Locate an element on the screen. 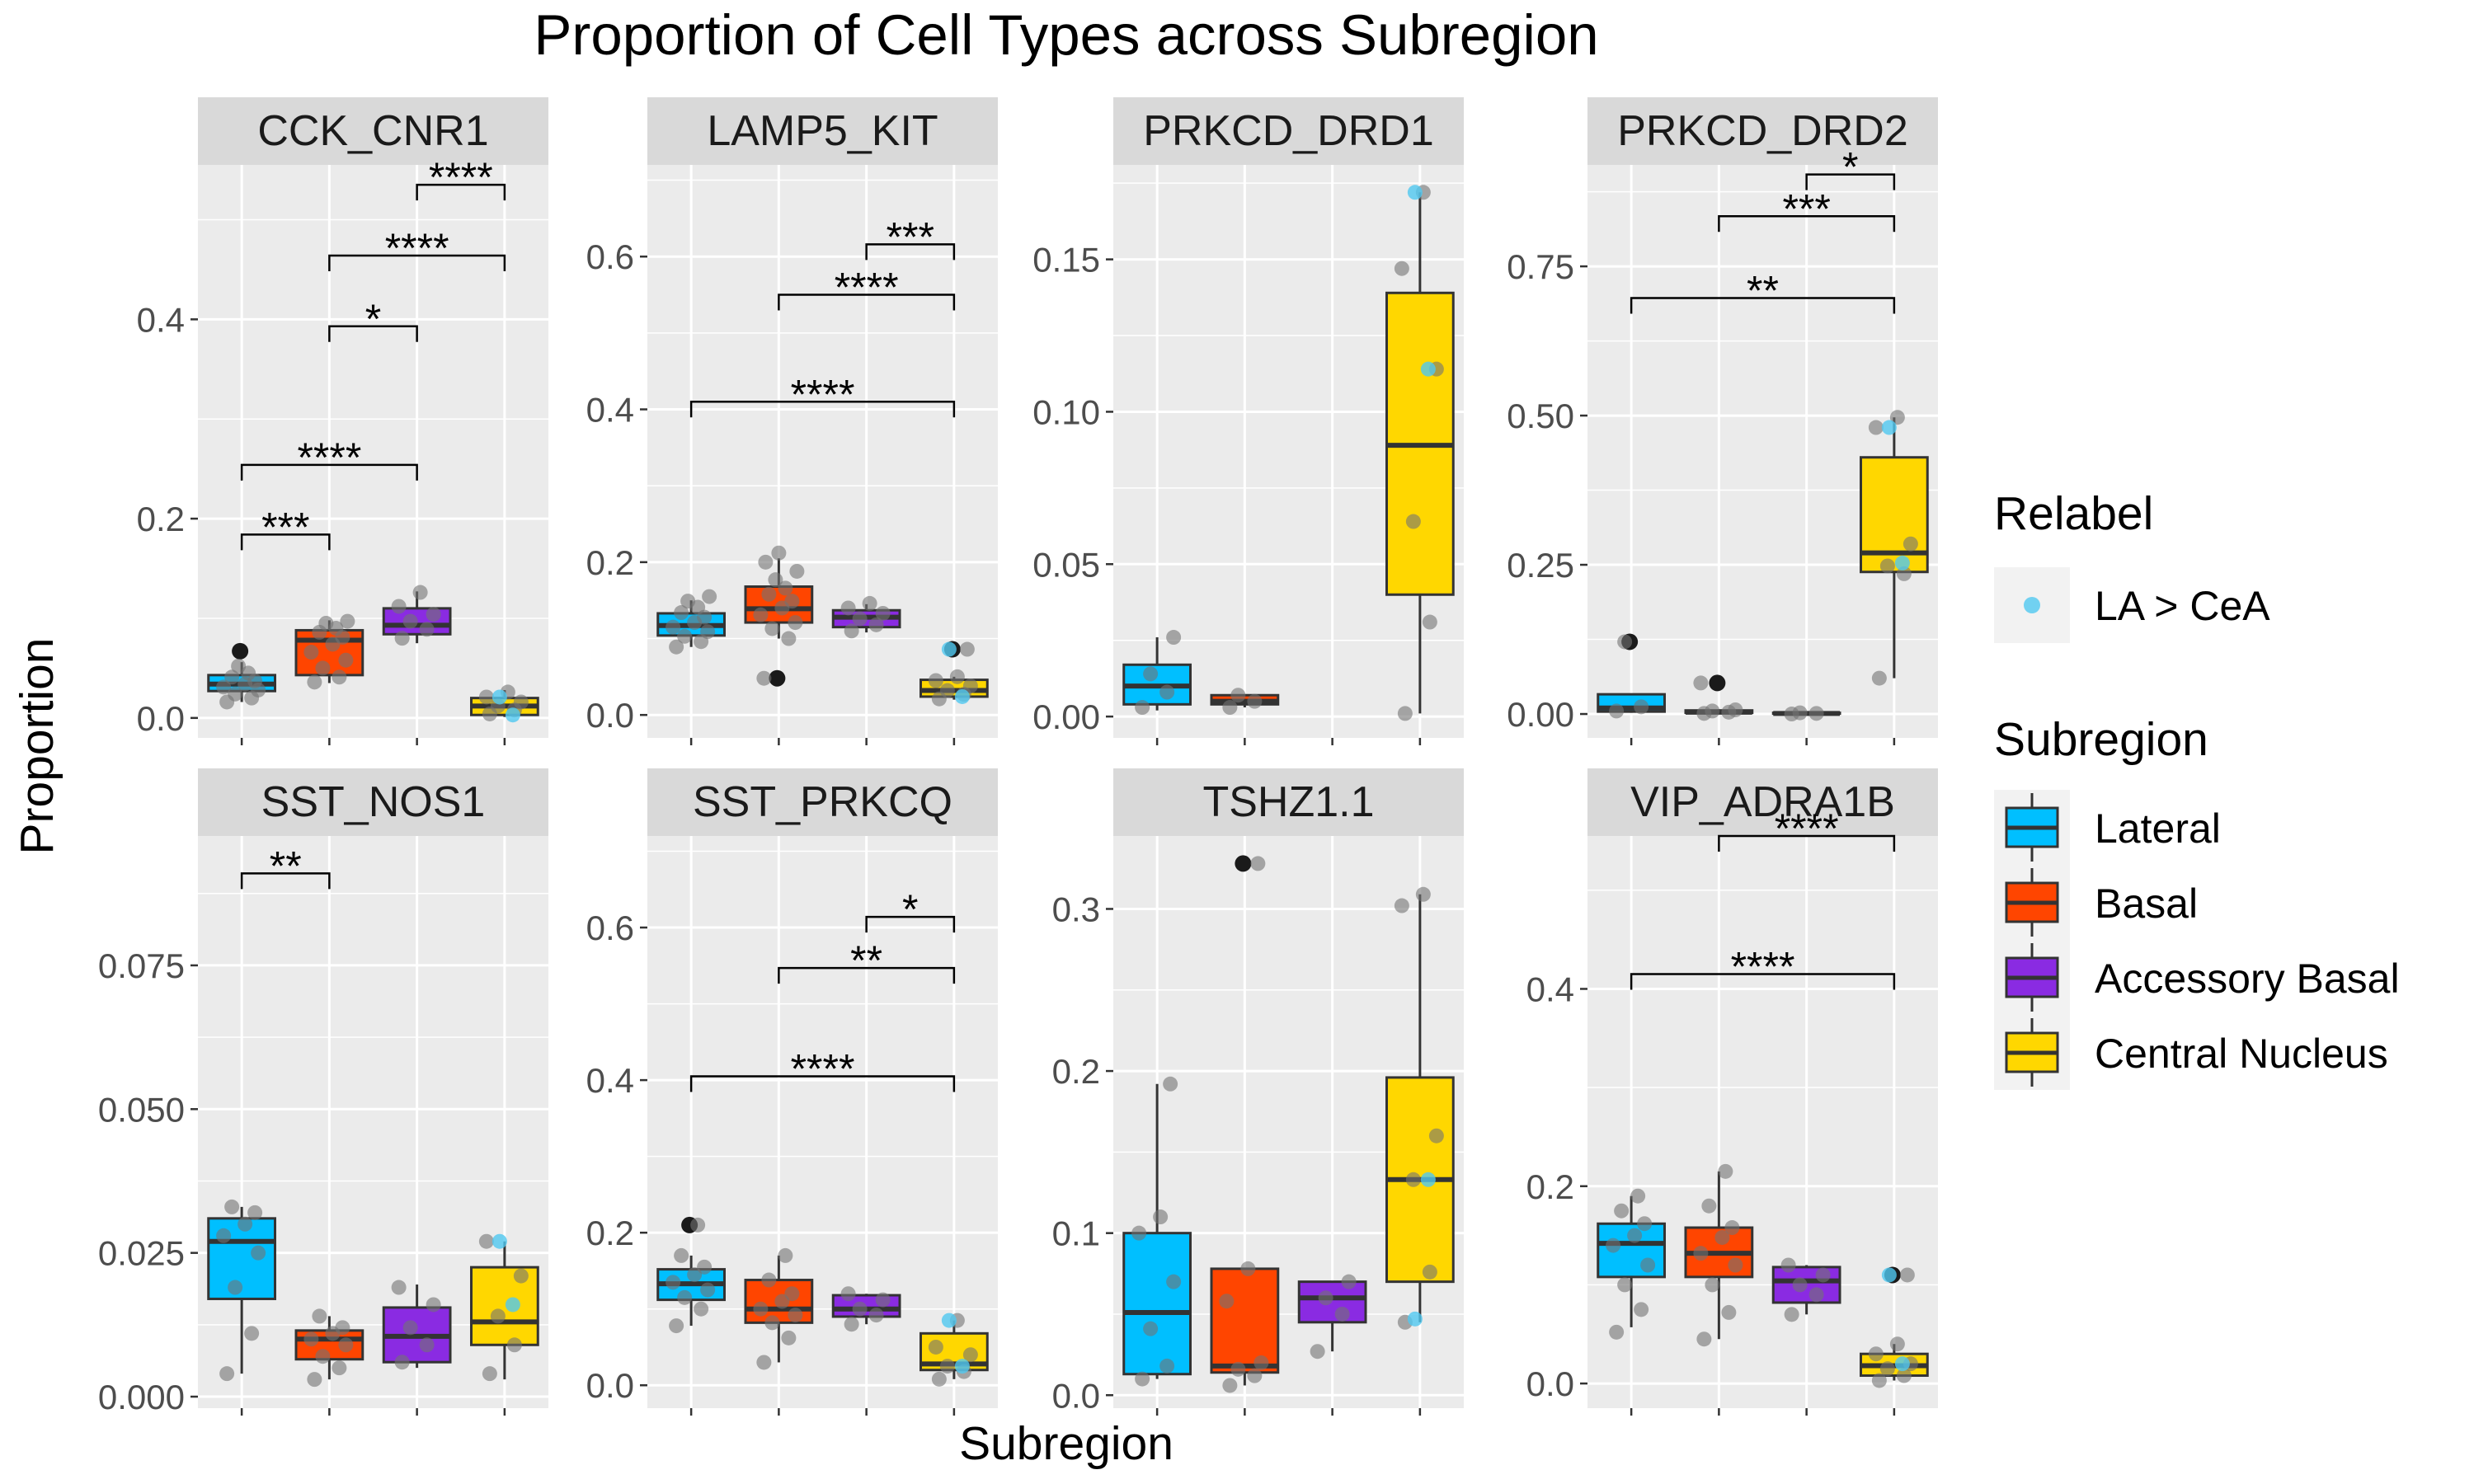 This screenshot has width=2474, height=1484. panel-vip-adra1b: VIP_ADRA1B 0.0 0.2 0.4 **** **** is located at coordinates (1732, 1092).